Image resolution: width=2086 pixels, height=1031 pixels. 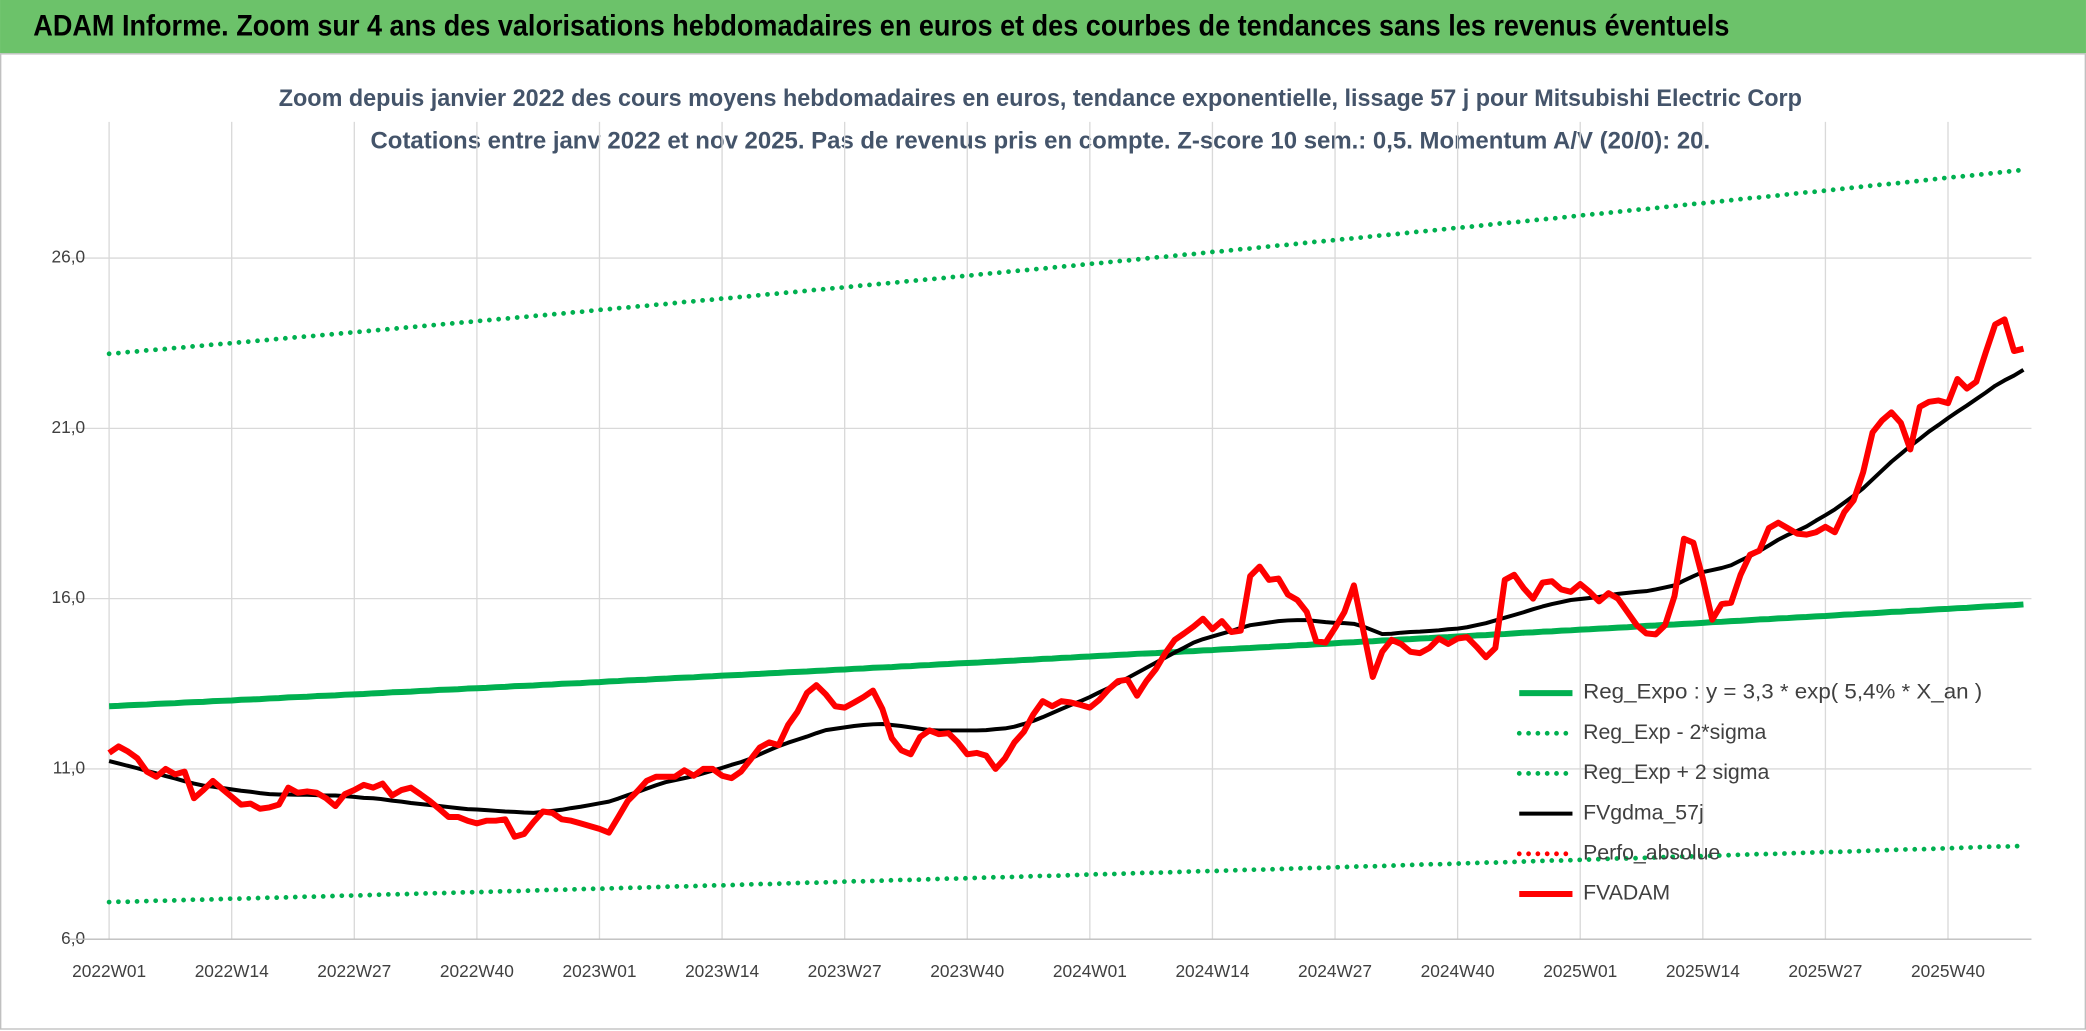 I want to click on legend-label: Perfo_absolue, so click(x=1651, y=852).